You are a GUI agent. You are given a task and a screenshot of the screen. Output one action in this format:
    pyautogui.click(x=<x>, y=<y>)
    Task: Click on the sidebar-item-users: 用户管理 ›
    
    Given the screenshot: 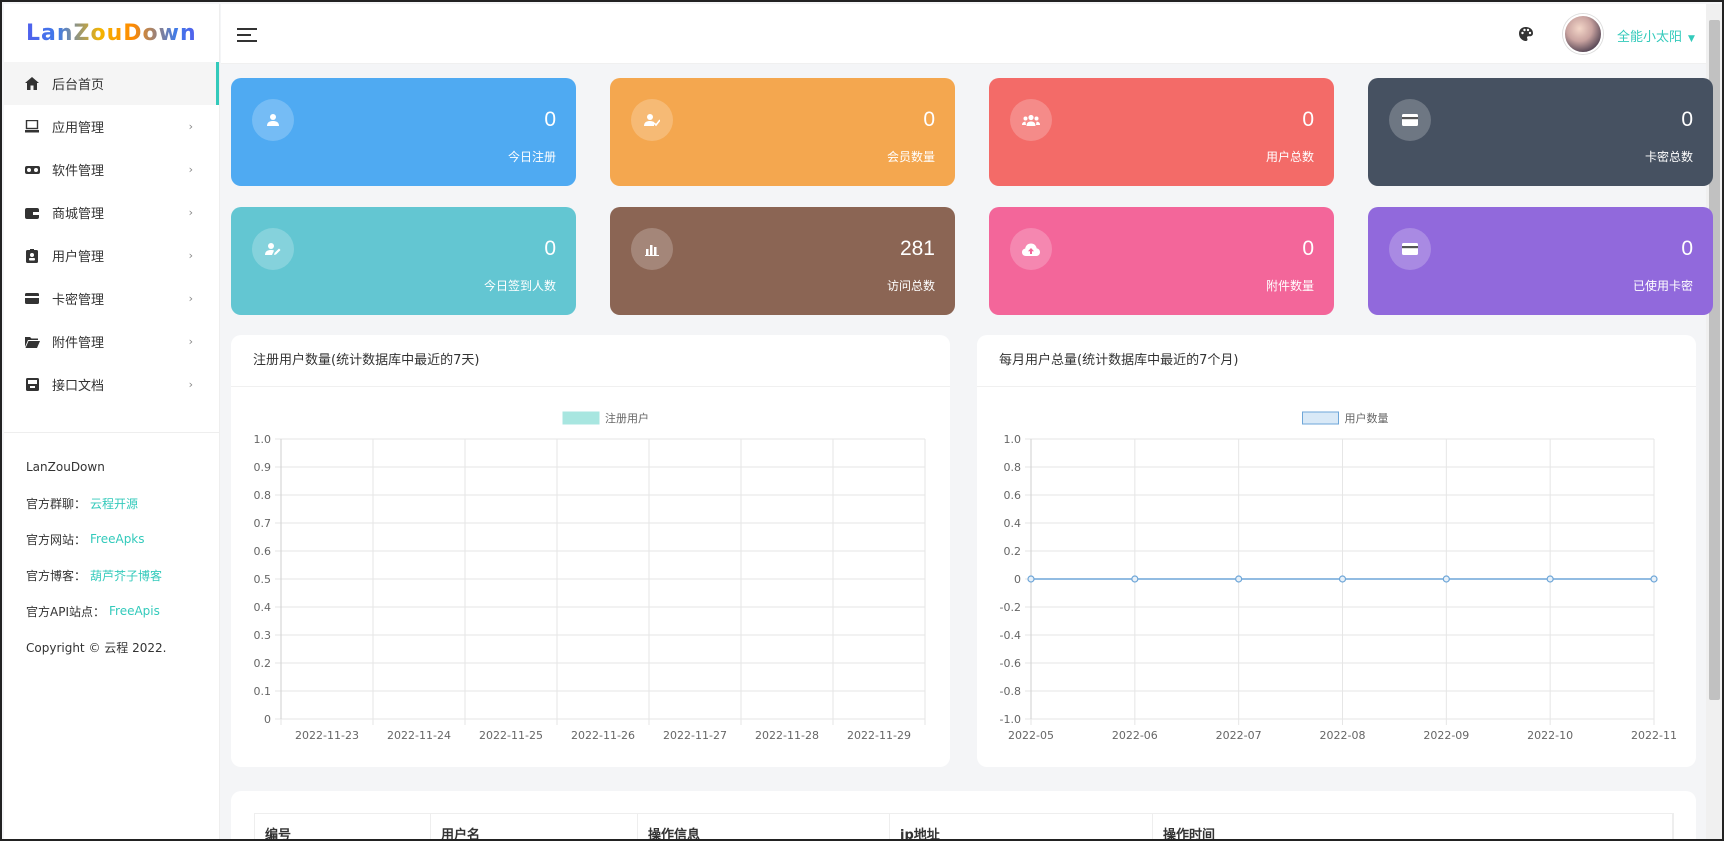 What is the action you would take?
    pyautogui.click(x=111, y=255)
    